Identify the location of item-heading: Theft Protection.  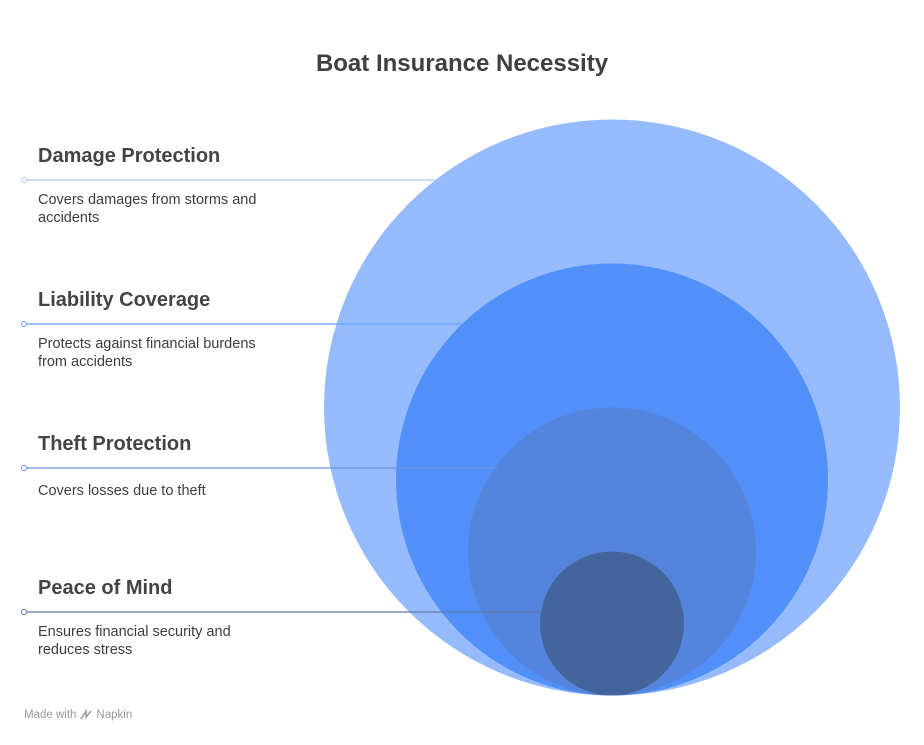
(115, 444).